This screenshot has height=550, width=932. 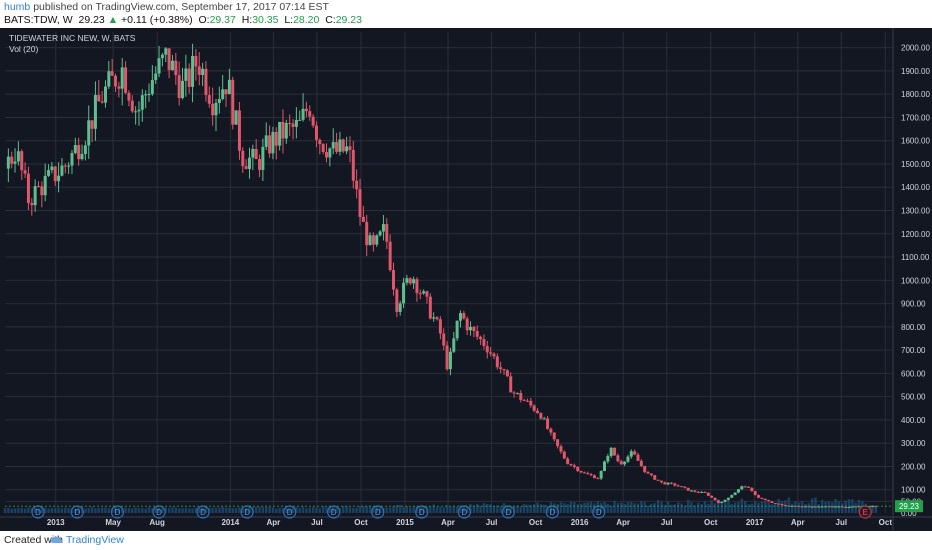 I want to click on x-tick-label: 2016, so click(x=580, y=522).